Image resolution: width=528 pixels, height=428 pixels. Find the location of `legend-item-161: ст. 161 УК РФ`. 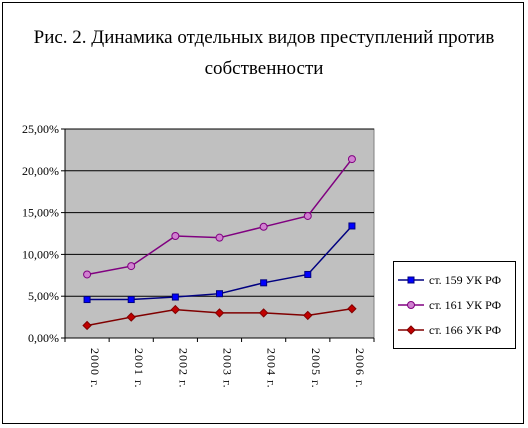

legend-item-161: ст. 161 УК РФ is located at coordinates (449, 305).